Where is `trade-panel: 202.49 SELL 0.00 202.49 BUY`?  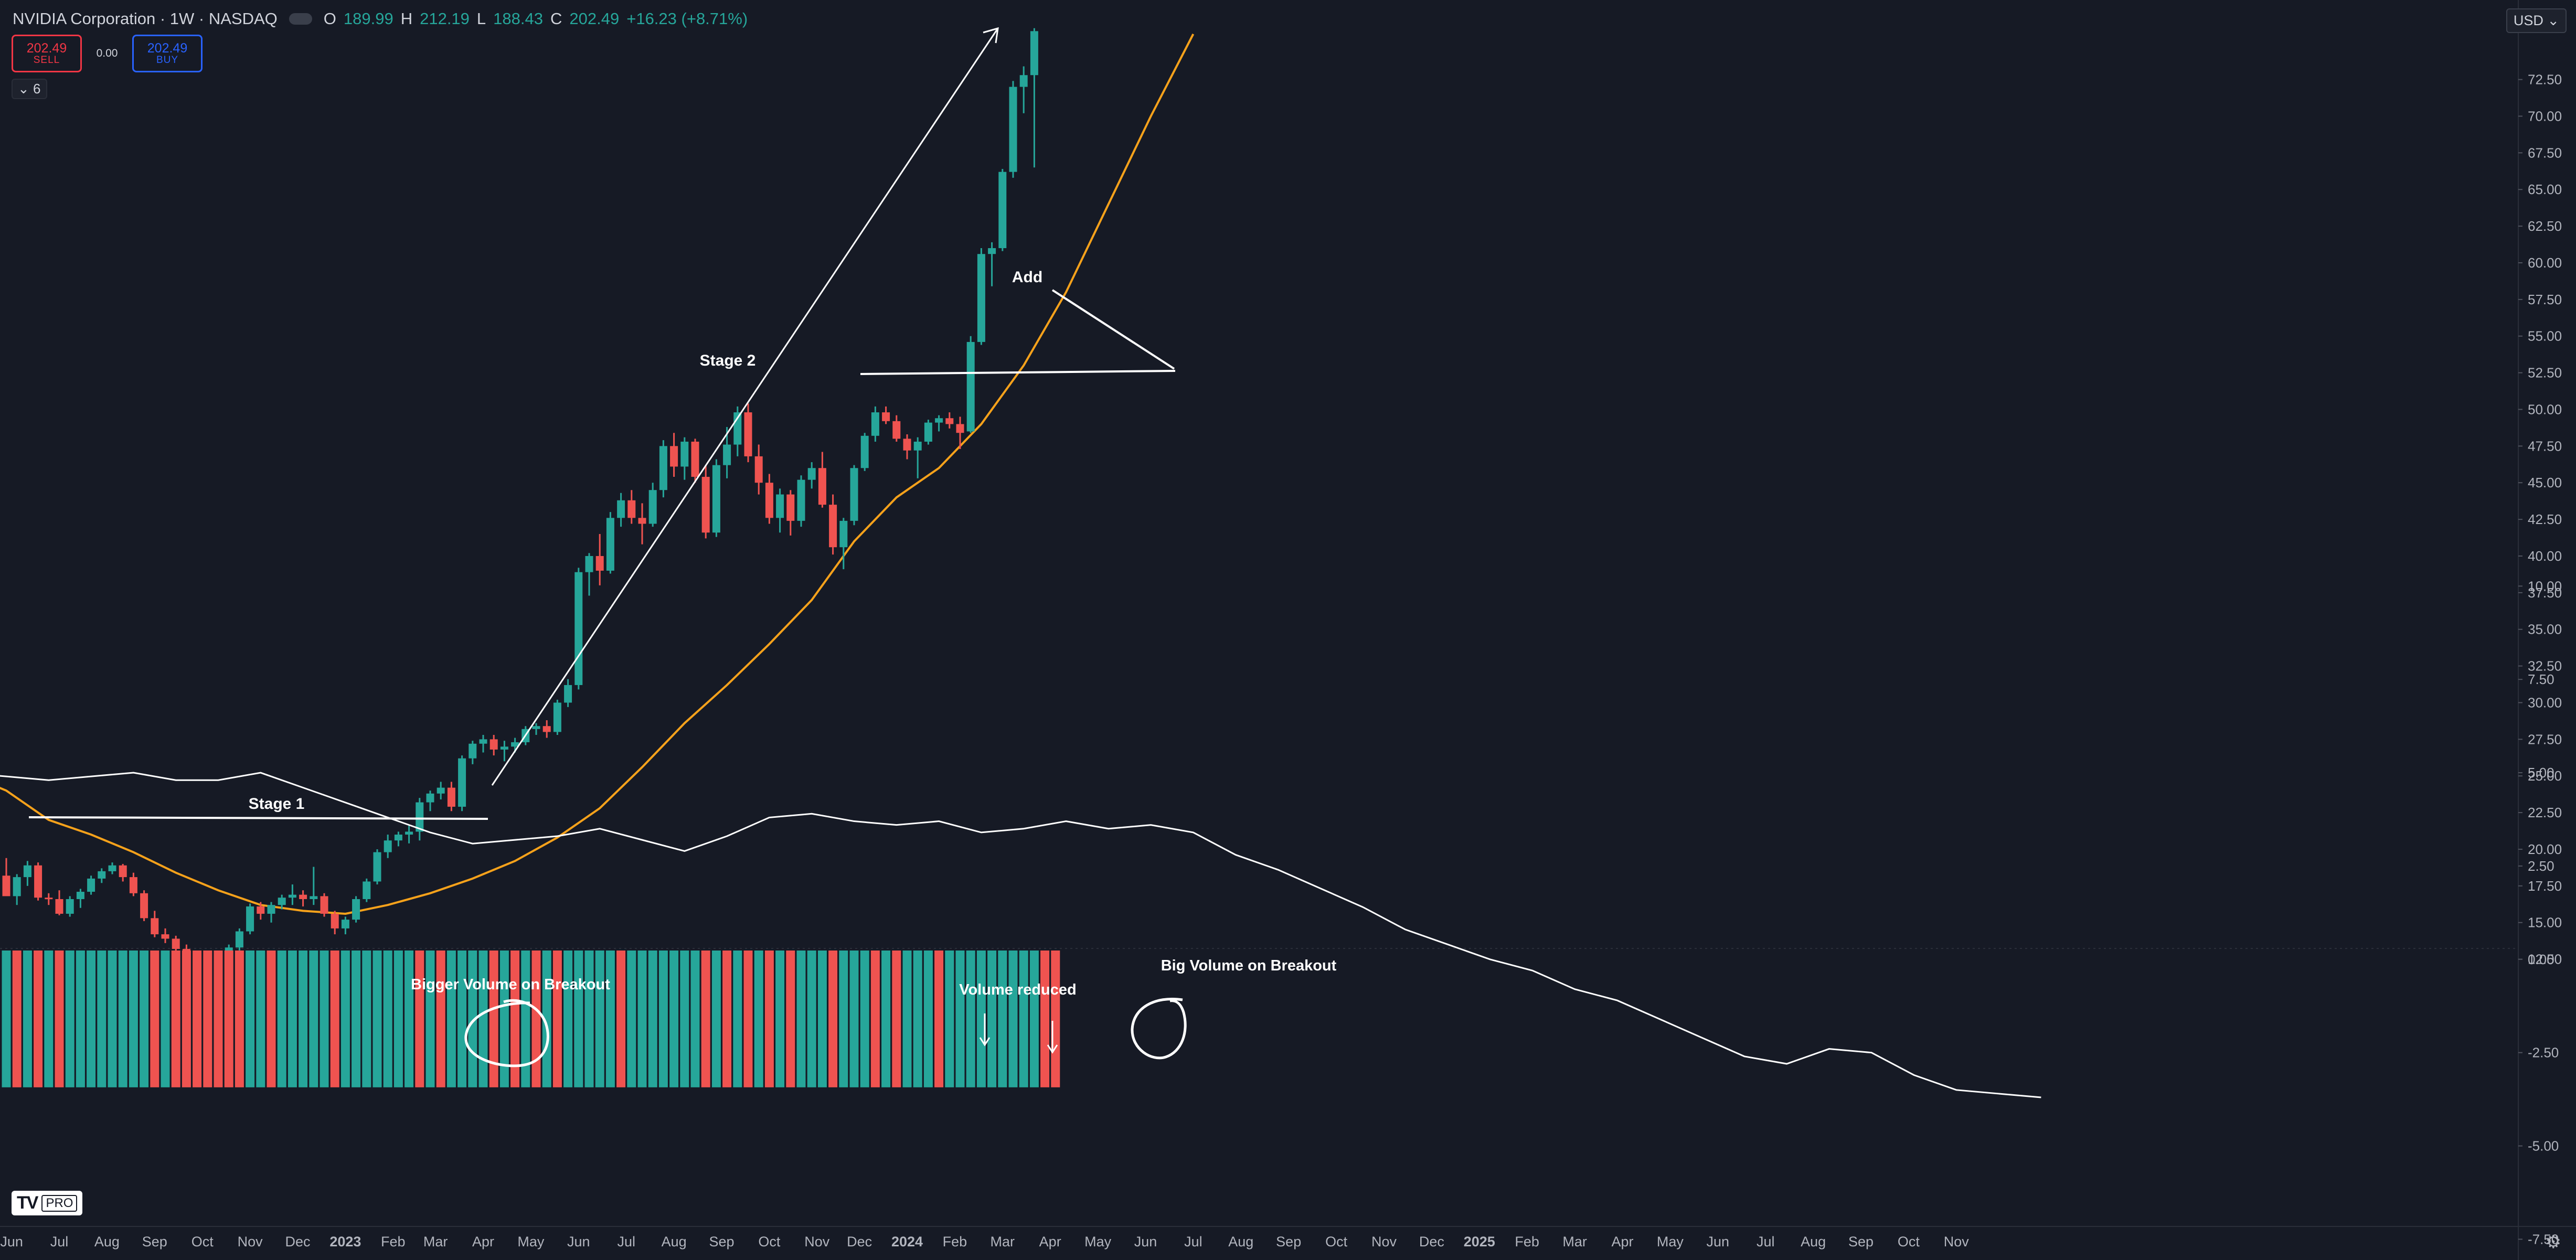
trade-panel: 202.49 SELL 0.00 202.49 BUY is located at coordinates (107, 53).